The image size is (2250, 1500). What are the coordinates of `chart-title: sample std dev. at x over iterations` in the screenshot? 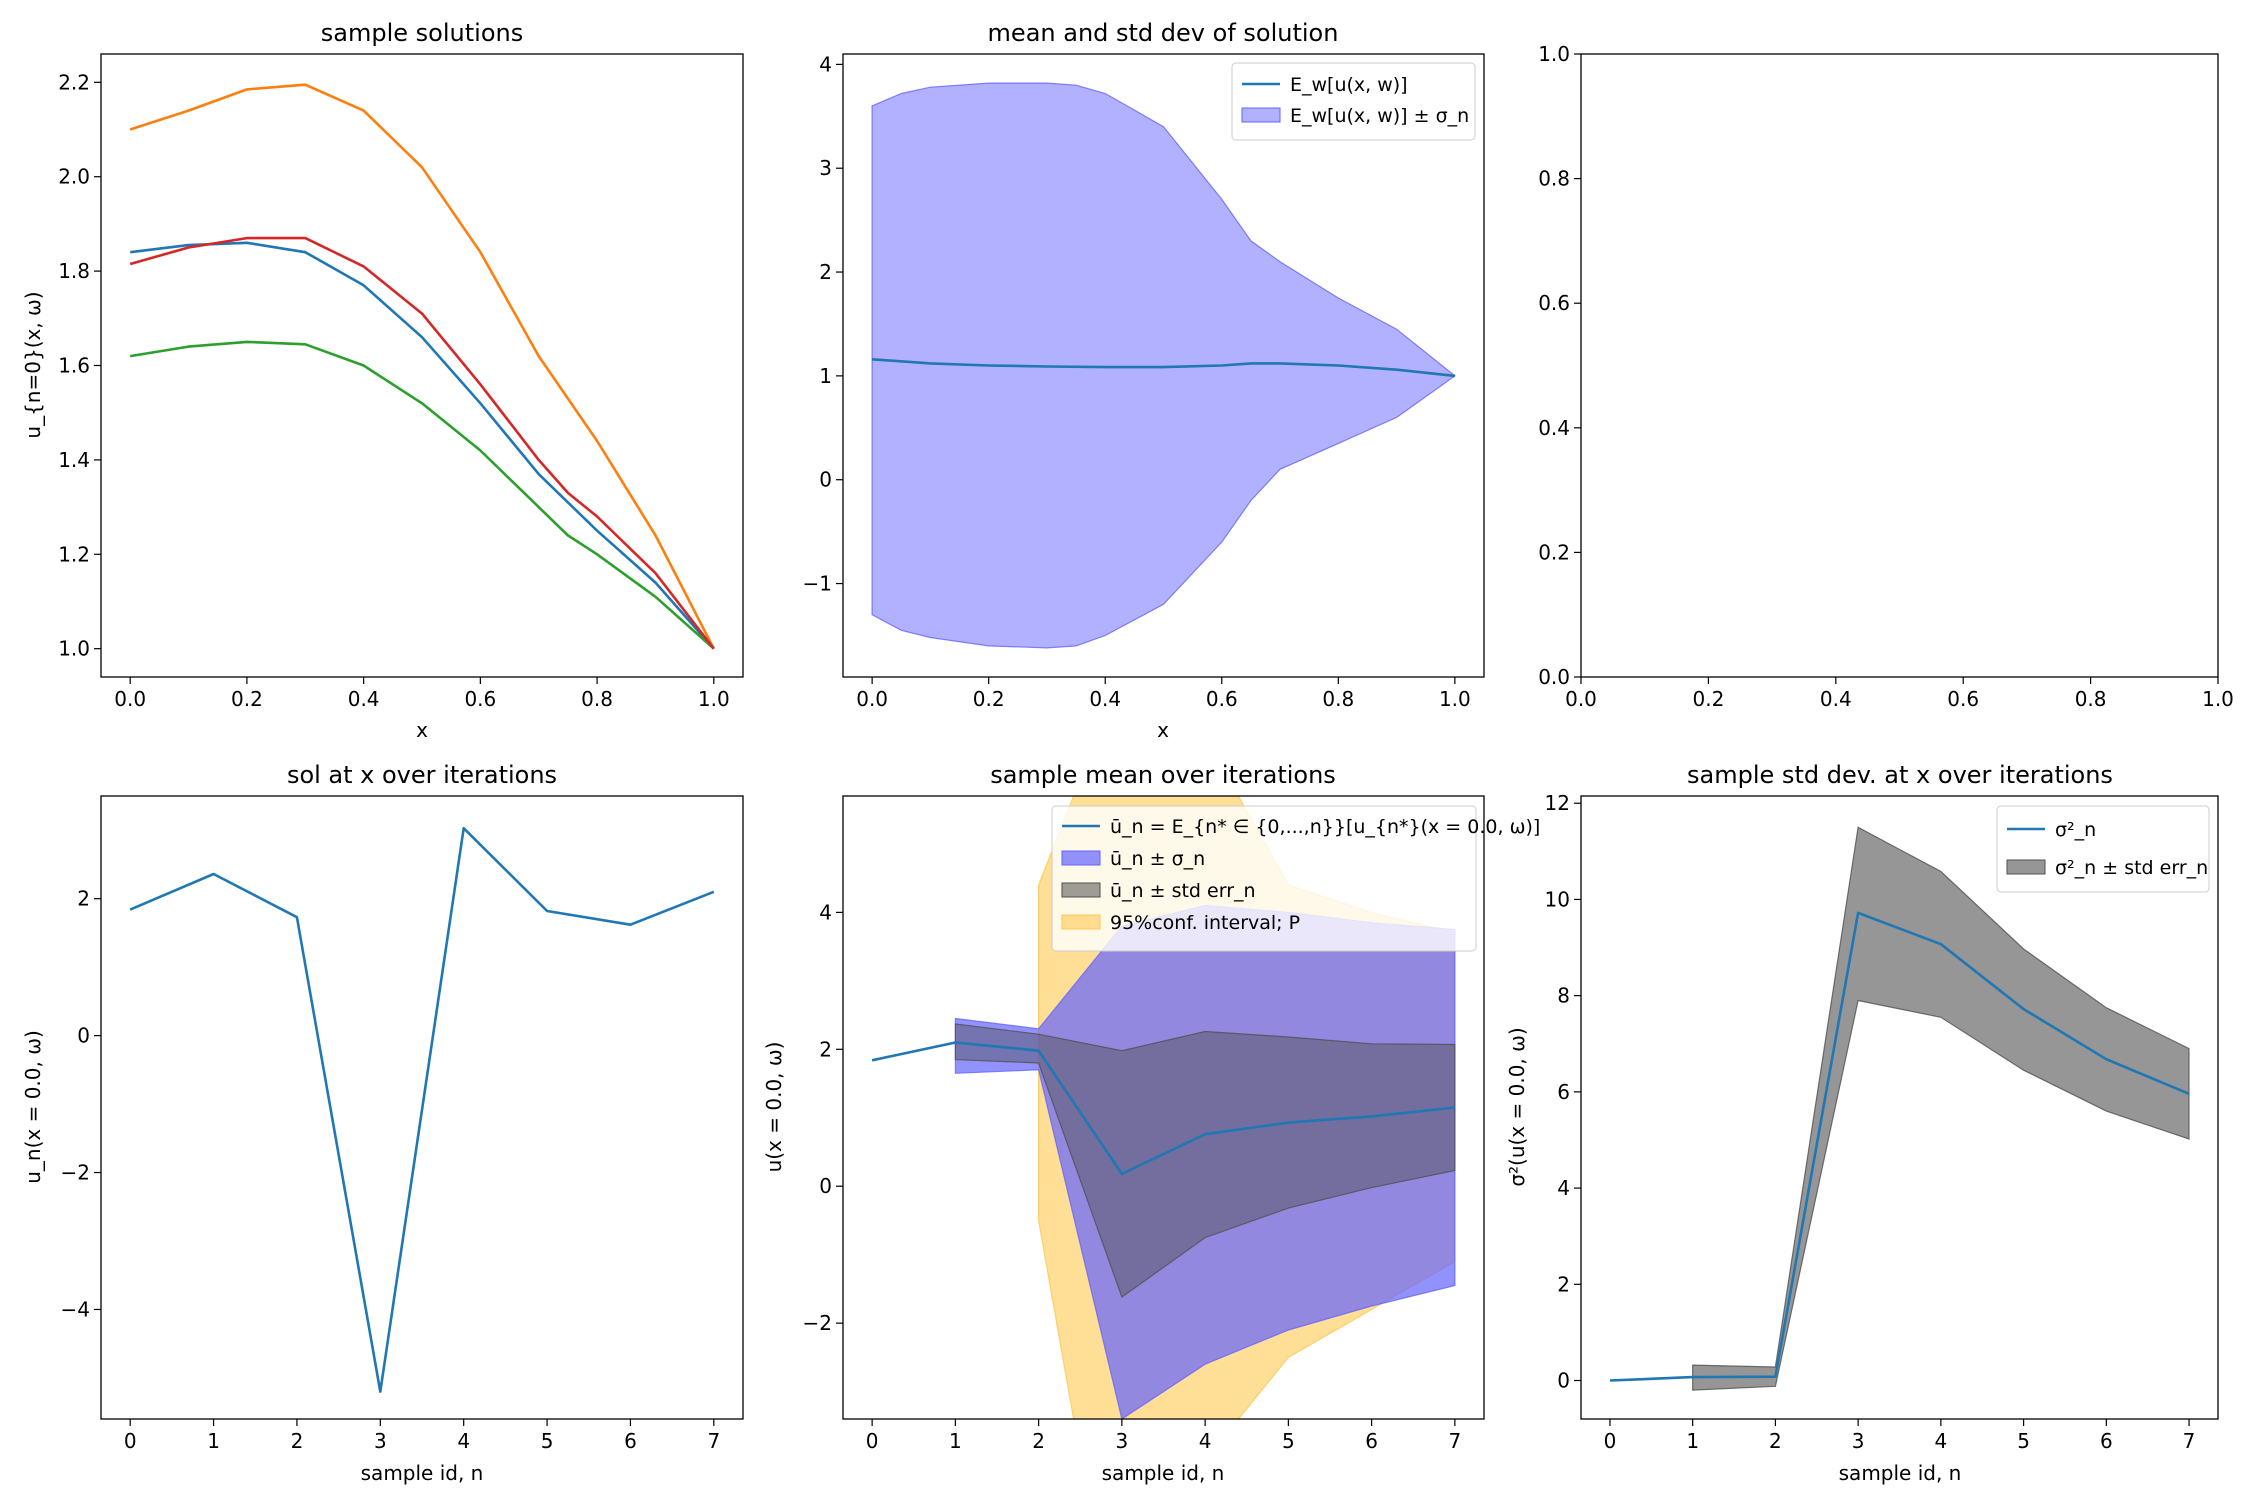 It's located at (1900, 775).